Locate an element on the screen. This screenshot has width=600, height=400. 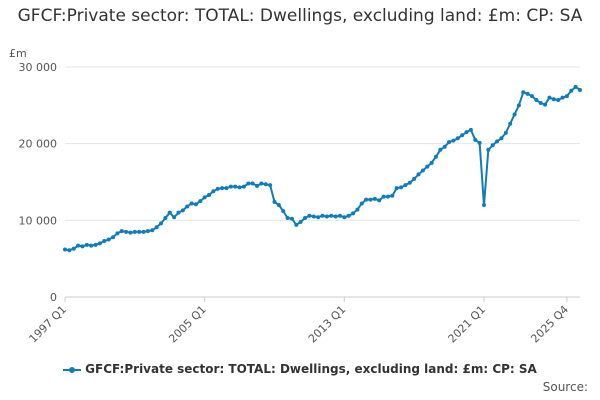
x-tick-label: 2013 Q1 is located at coordinates (327, 324).